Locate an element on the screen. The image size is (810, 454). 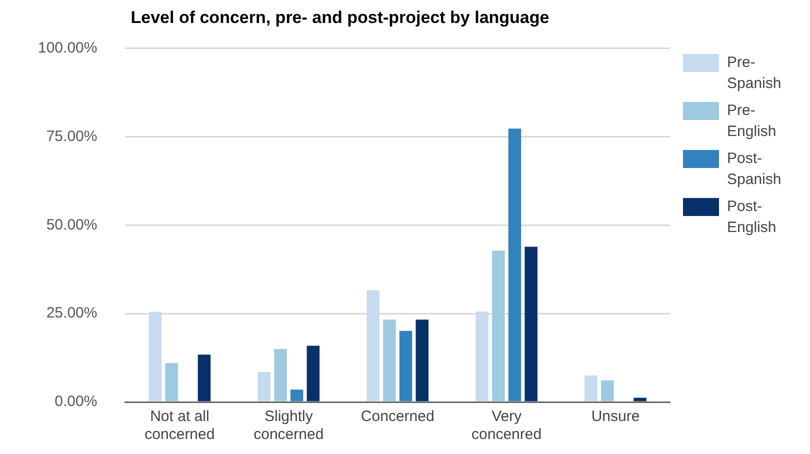
x-tick-label: Slightly concerned is located at coordinates (289, 426).